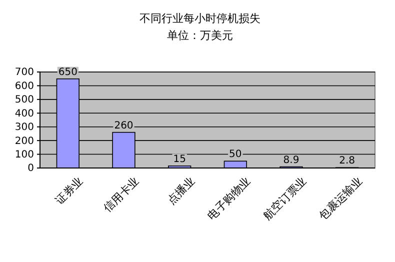 The height and width of the screenshot is (262, 395). Describe the element at coordinates (69, 191) in the screenshot. I see `x-tick-label: 证券业` at that location.